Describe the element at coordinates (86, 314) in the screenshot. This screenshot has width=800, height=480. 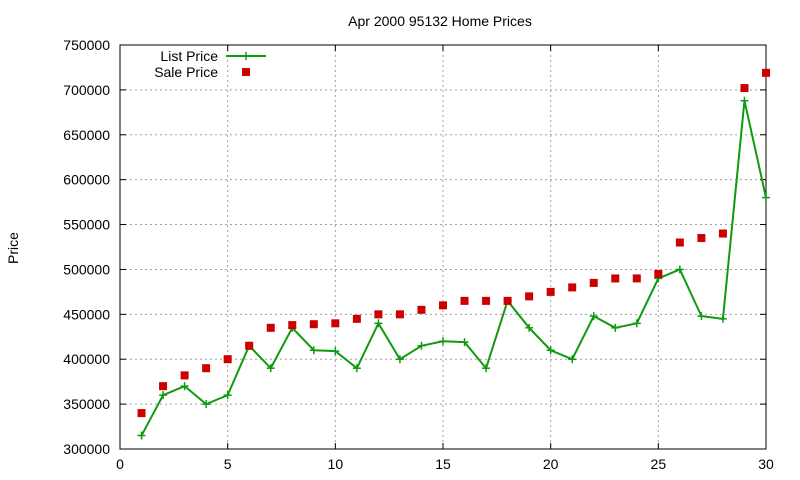
I see `y-tick-label: 450000` at that location.